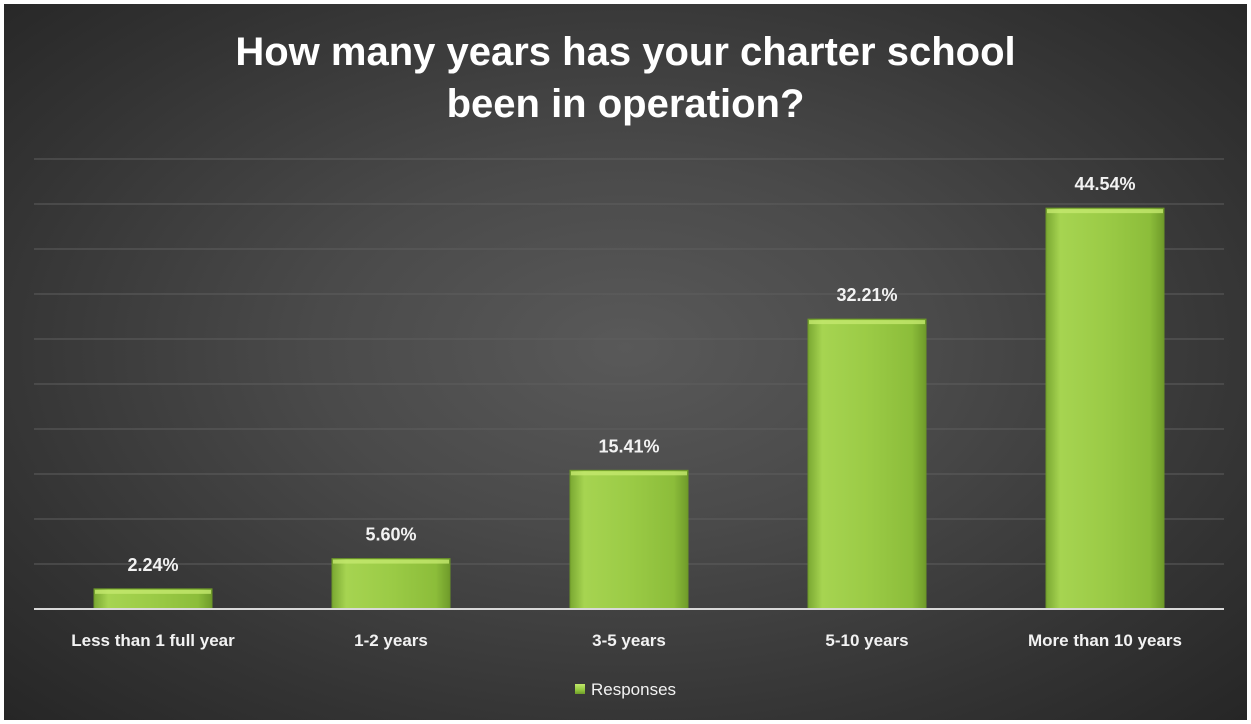  I want to click on legend-label-responses: Responses, so click(633, 689).